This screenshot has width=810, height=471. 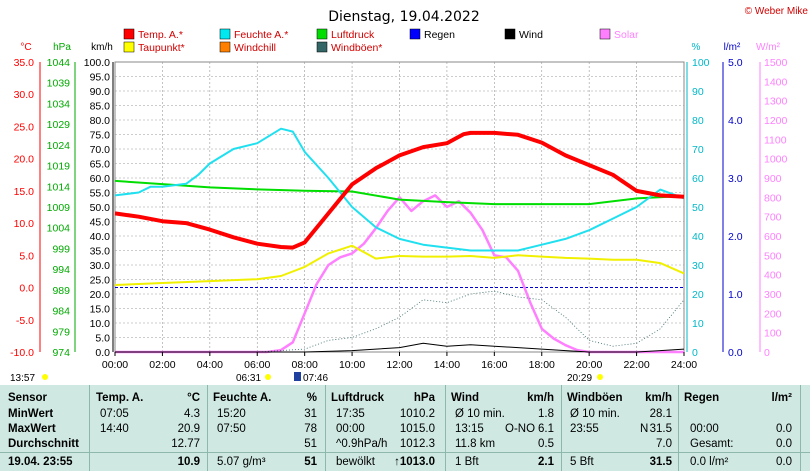 What do you see at coordinates (350, 429) in the screenshot?
I see `row-press-time: 00:00` at bounding box center [350, 429].